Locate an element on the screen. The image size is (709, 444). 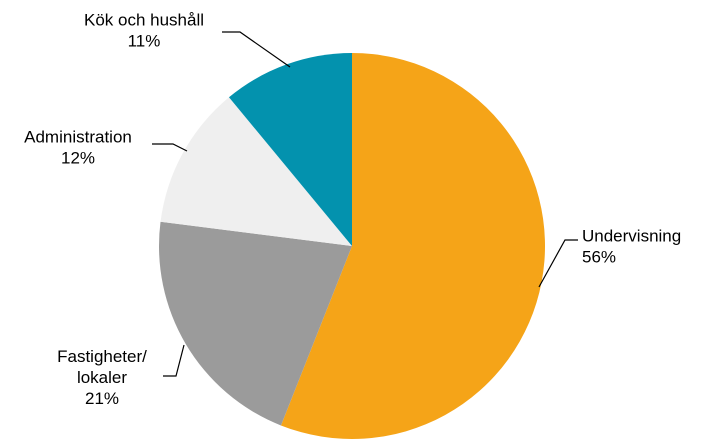
slice-label-fastigheter-lokaler: Fastigheter/lokaler 21% is located at coordinates (102, 377).